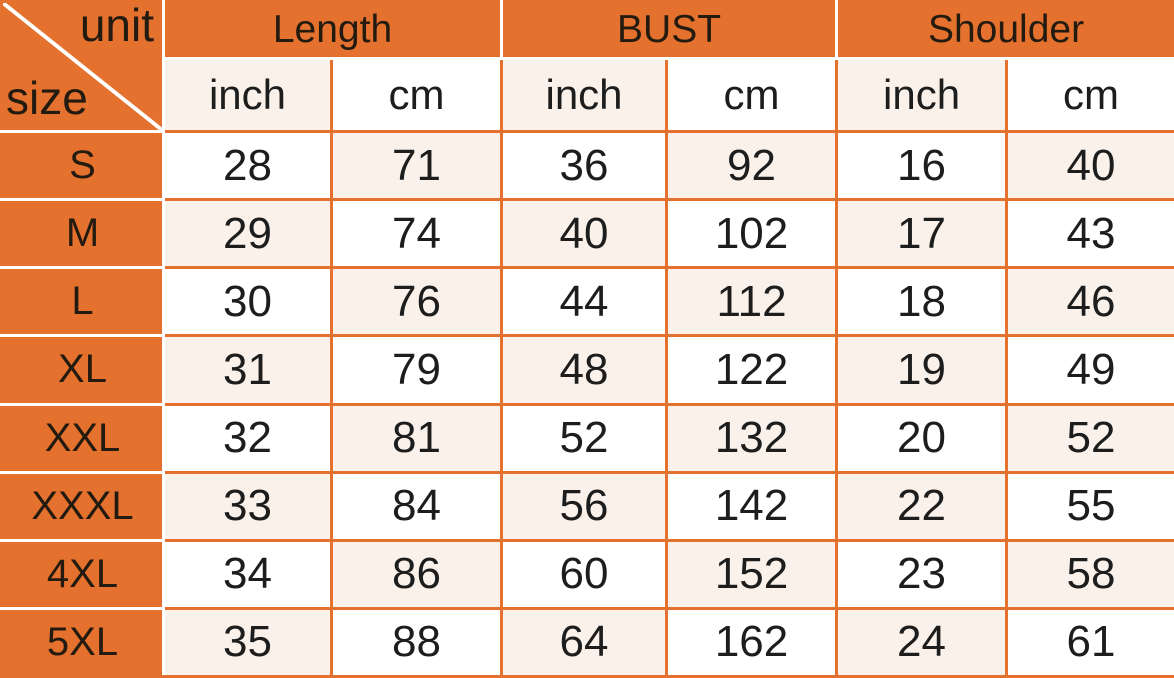 This screenshot has height=678, width=1174. What do you see at coordinates (922, 165) in the screenshot?
I see `value-cell: 16` at bounding box center [922, 165].